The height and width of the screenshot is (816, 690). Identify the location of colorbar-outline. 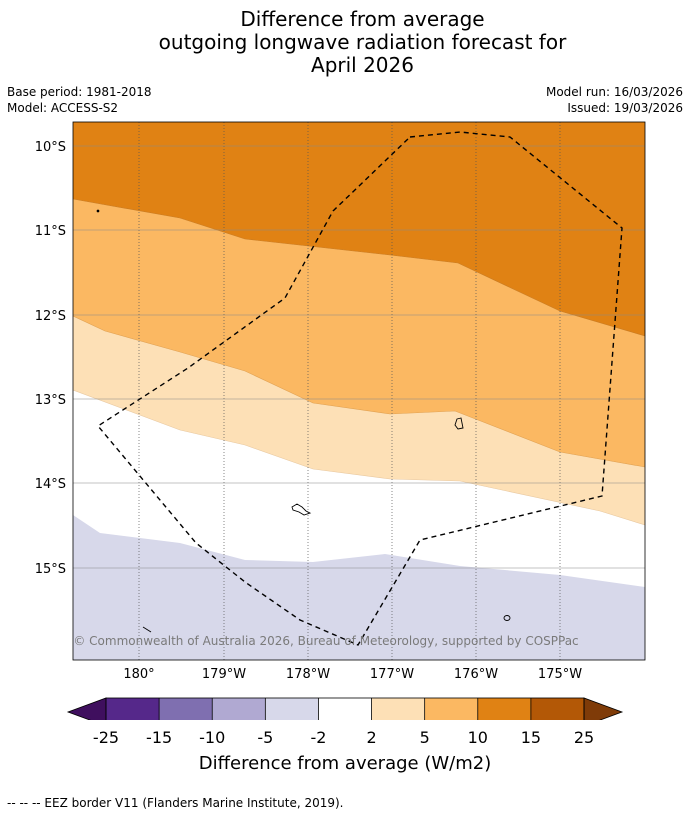
(345, 708).